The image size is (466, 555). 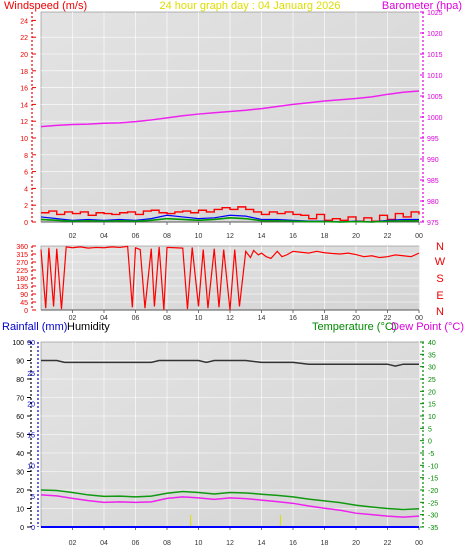 What do you see at coordinates (45, 6) in the screenshot?
I see `windspeed-title: Windspeed (m/s)` at bounding box center [45, 6].